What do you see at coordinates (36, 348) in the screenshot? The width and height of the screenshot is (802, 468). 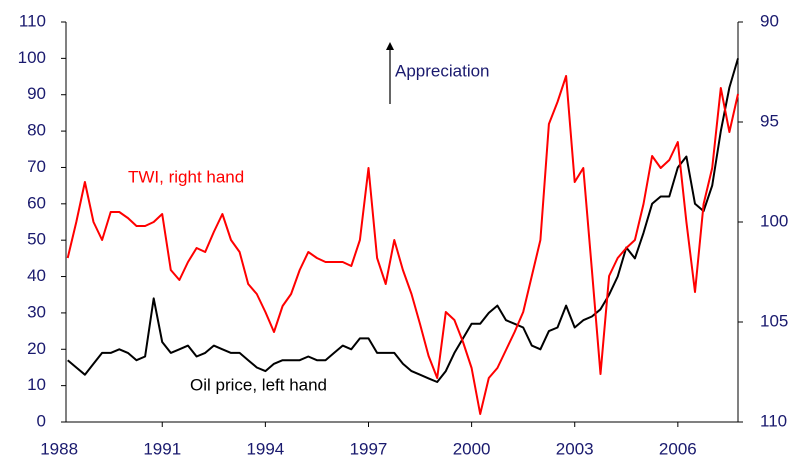 I see `y-tick-label: 20` at bounding box center [36, 348].